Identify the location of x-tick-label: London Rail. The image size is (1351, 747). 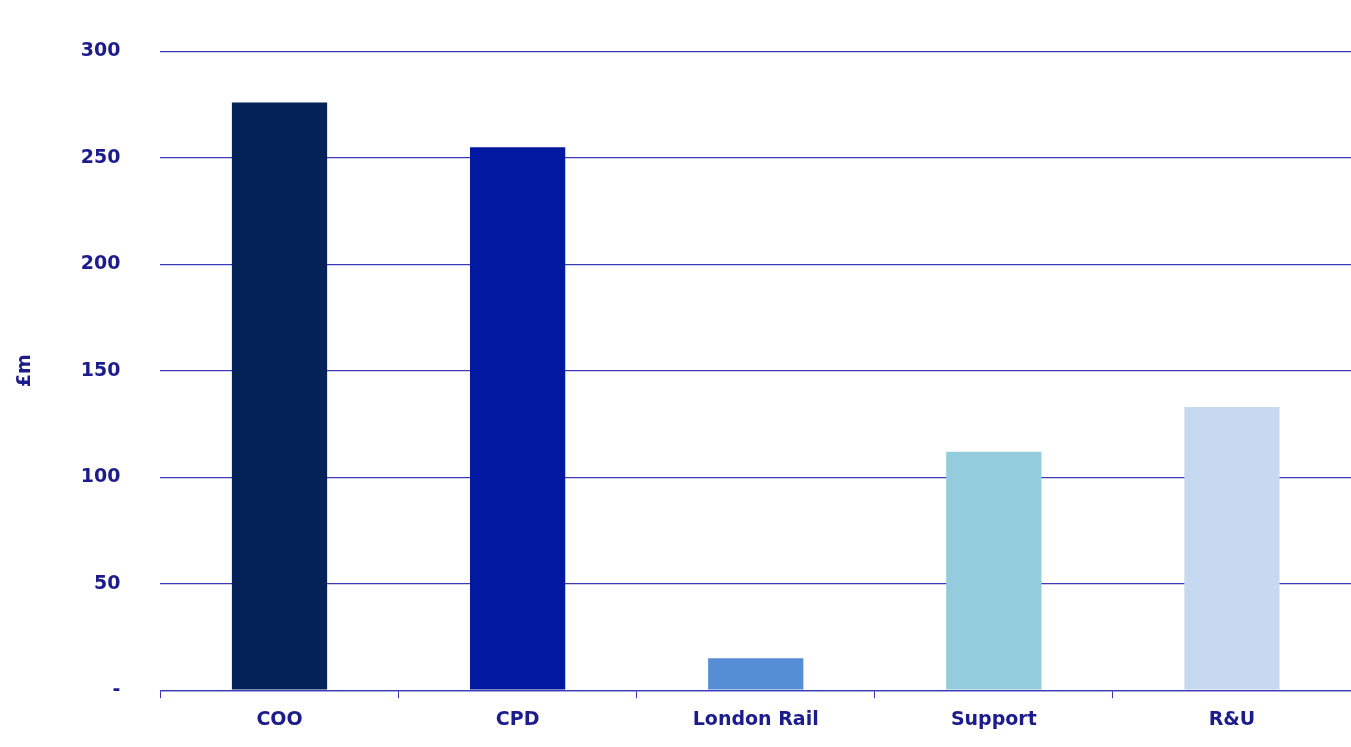
(755, 717).